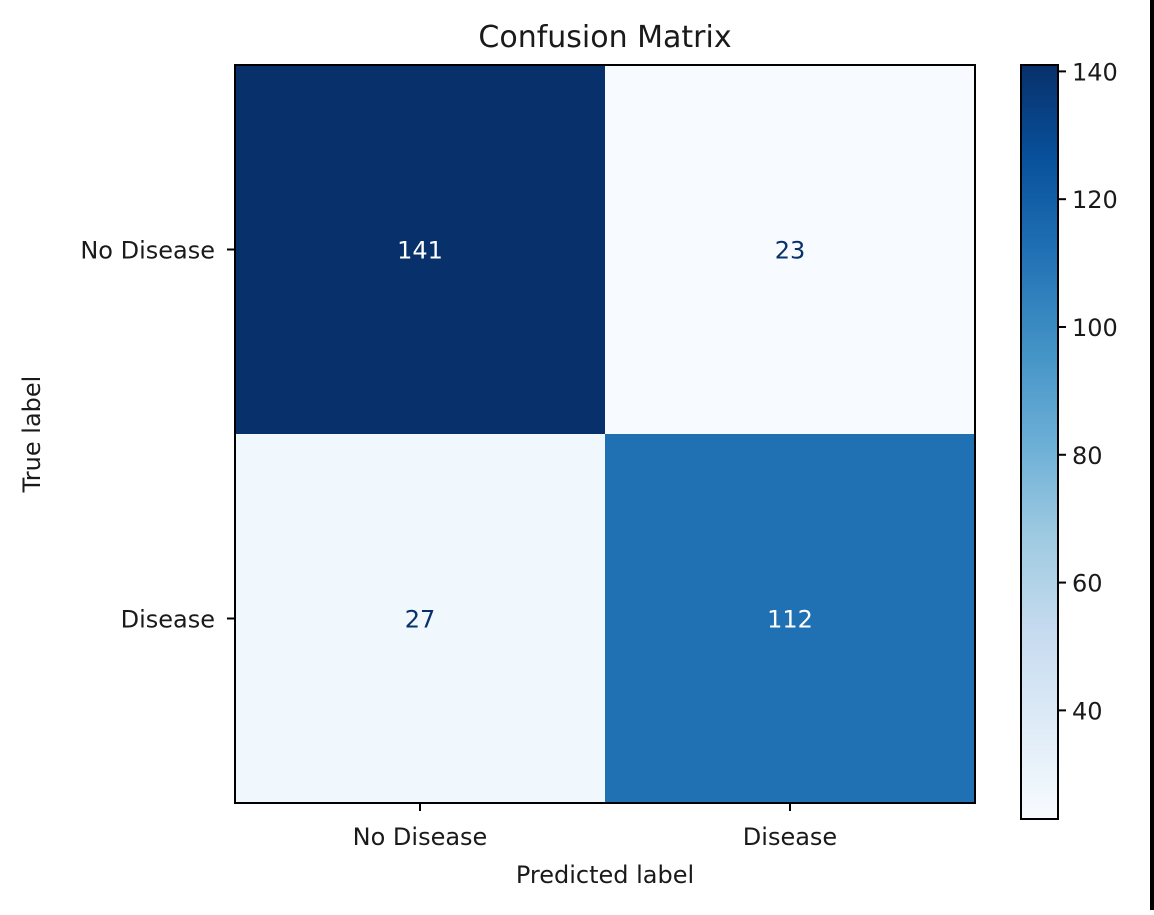  Describe the element at coordinates (168, 620) in the screenshot. I see `y-tick-label: Disease` at that location.